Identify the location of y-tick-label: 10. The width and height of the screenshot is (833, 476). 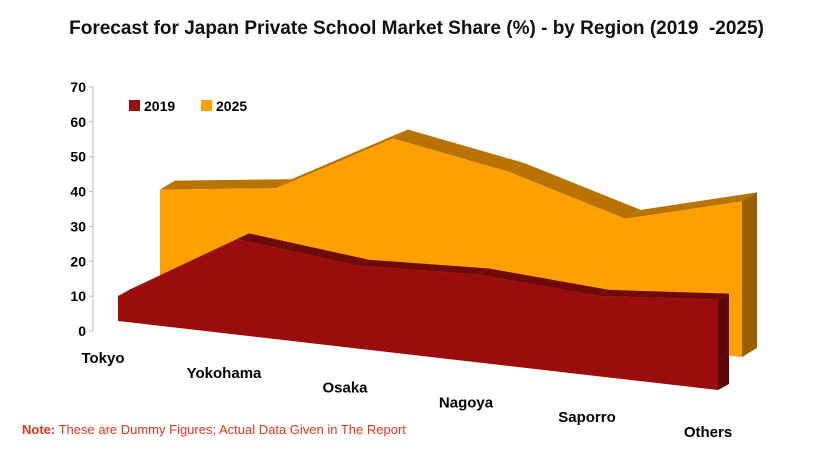
(78, 296).